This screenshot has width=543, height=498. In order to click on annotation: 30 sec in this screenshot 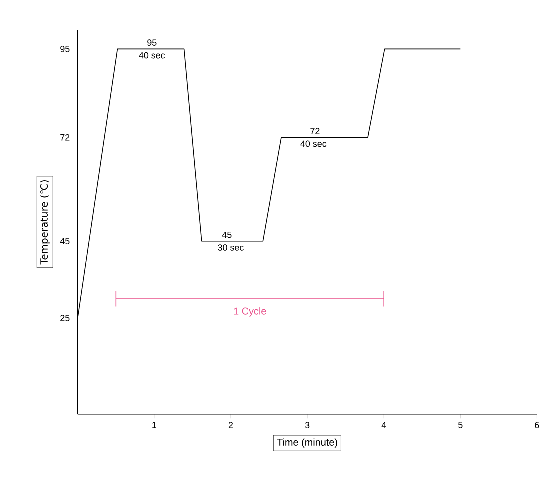, I will do `click(231, 247)`.